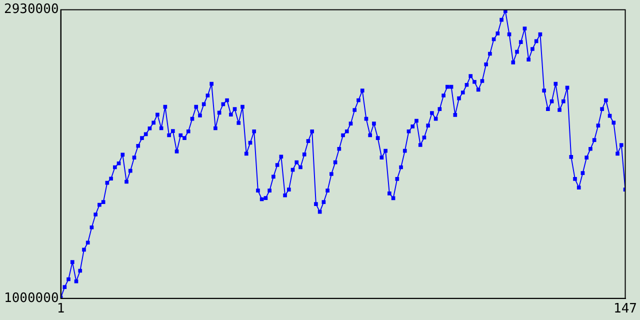 This screenshot has height=320, width=640. Describe the element at coordinates (60, 309) in the screenshot. I see `x-tick-label: 1` at that location.